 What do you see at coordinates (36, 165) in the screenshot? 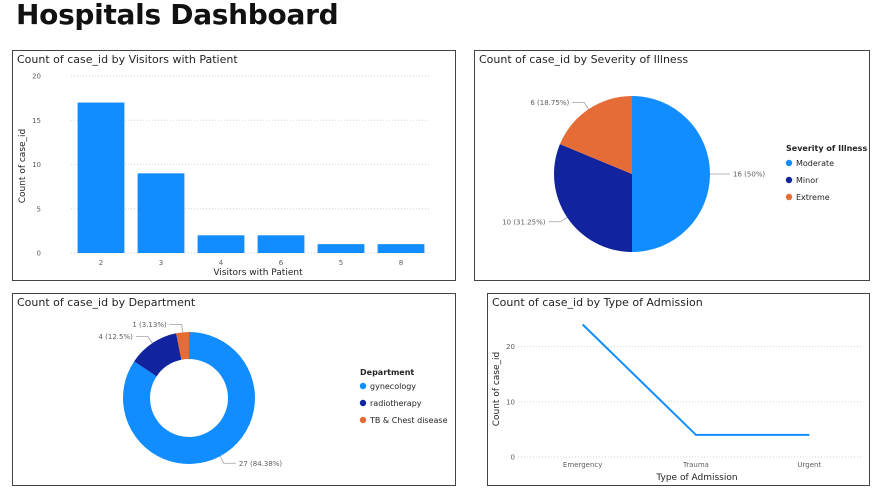
I see `bar-y-tick-label: 10` at bounding box center [36, 165].